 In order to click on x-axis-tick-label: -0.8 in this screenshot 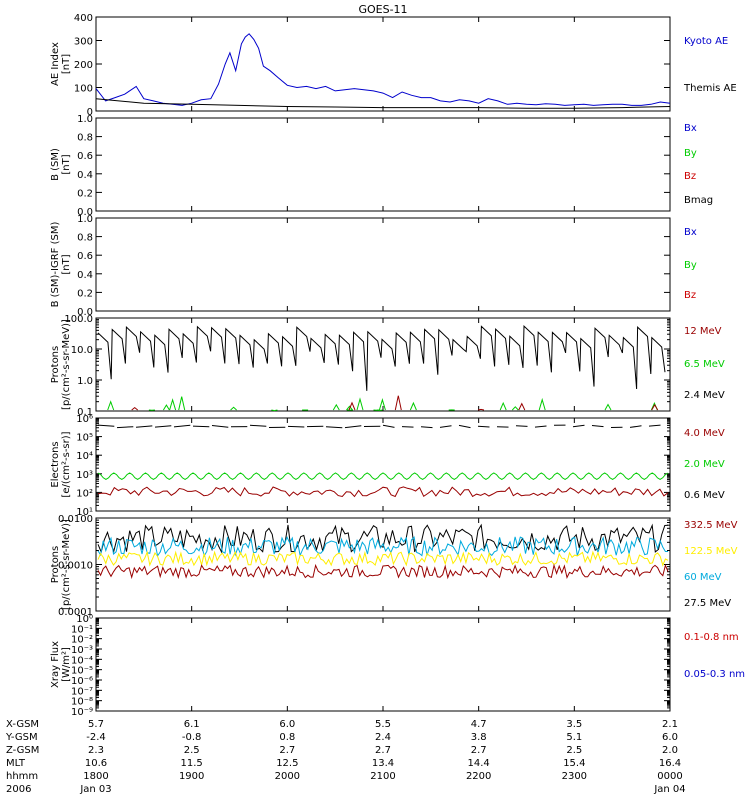, I will do `click(192, 737)`.